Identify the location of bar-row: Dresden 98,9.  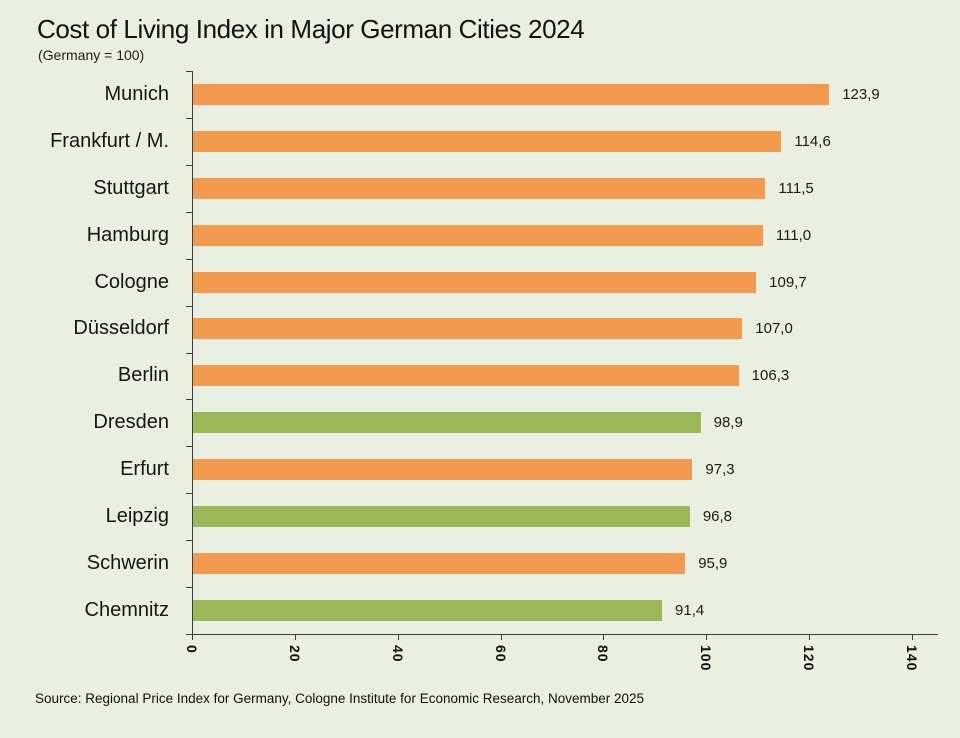
(480, 422).